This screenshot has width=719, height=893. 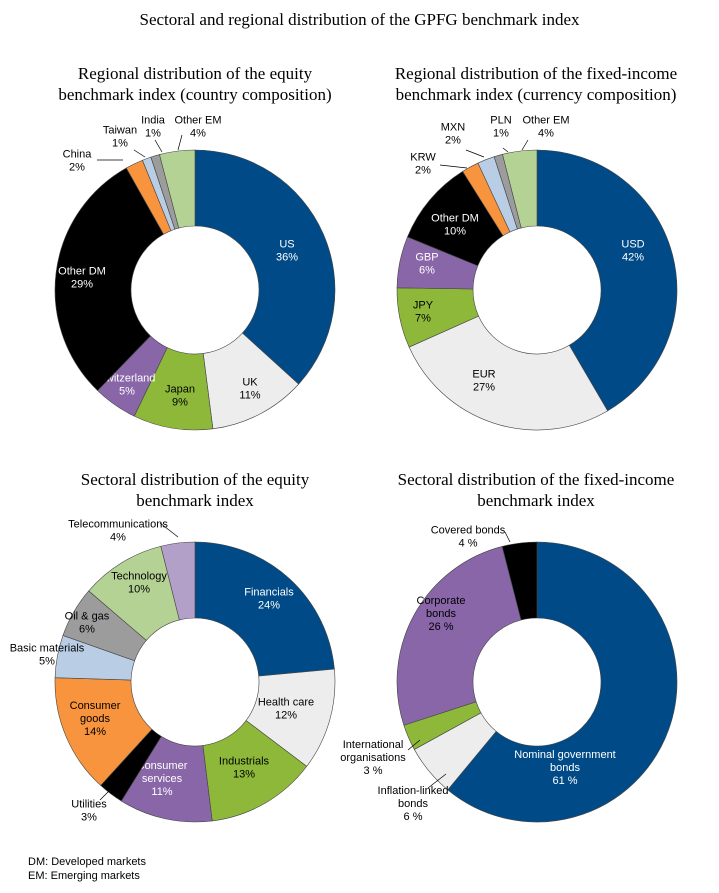 I want to click on slice-label-line: 3%, so click(x=89, y=818).